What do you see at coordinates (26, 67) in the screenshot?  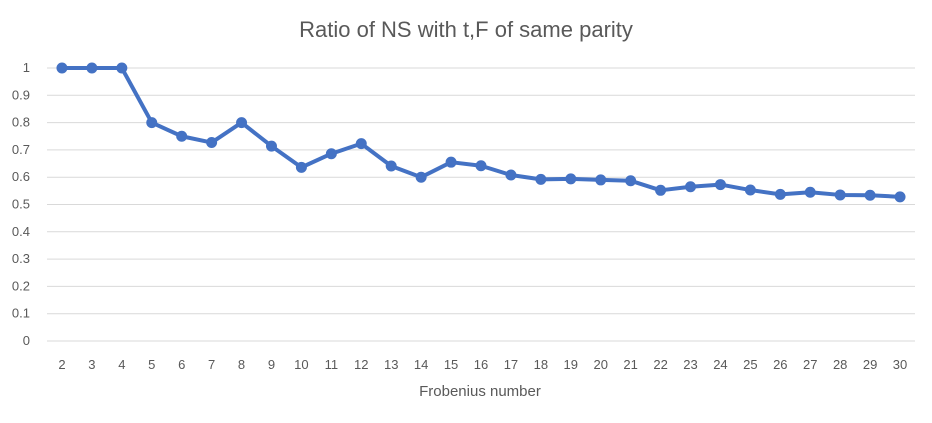 I see `y-tick-label: 1` at bounding box center [26, 67].